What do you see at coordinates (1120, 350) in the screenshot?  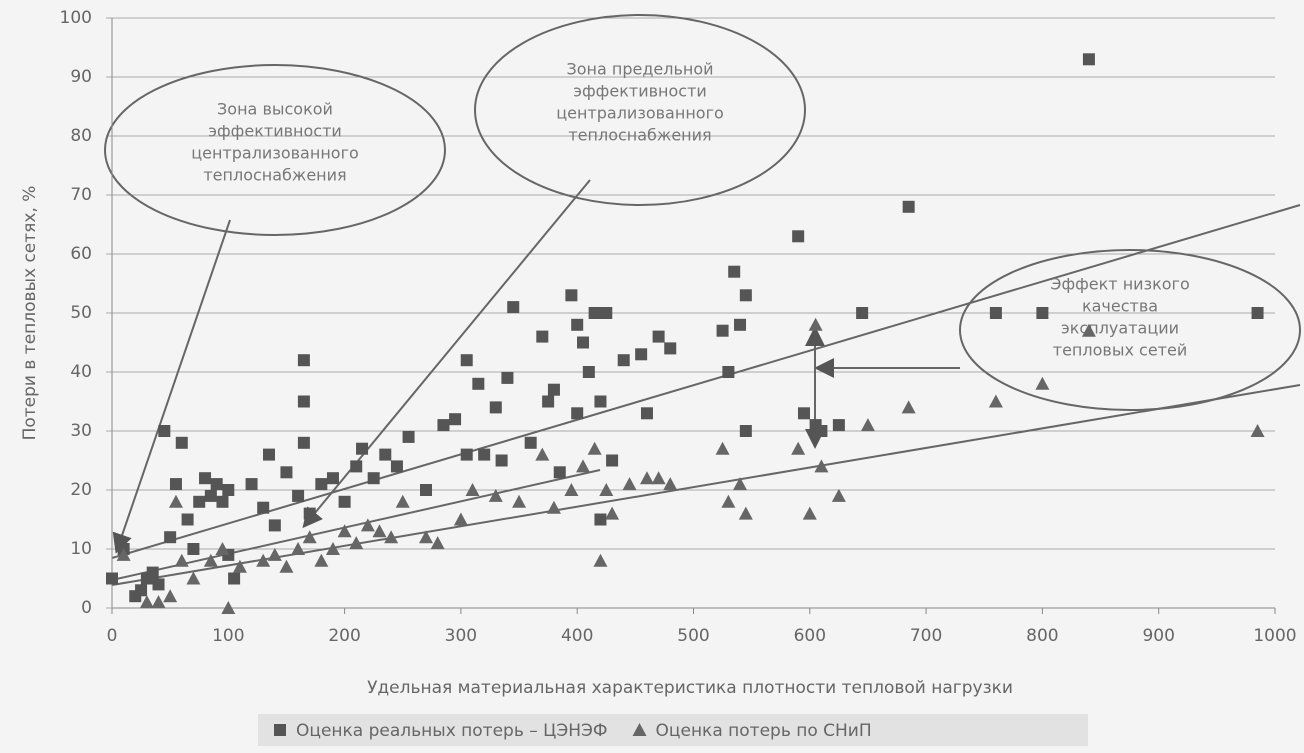 I see `annotation: тепловых сетей` at bounding box center [1120, 350].